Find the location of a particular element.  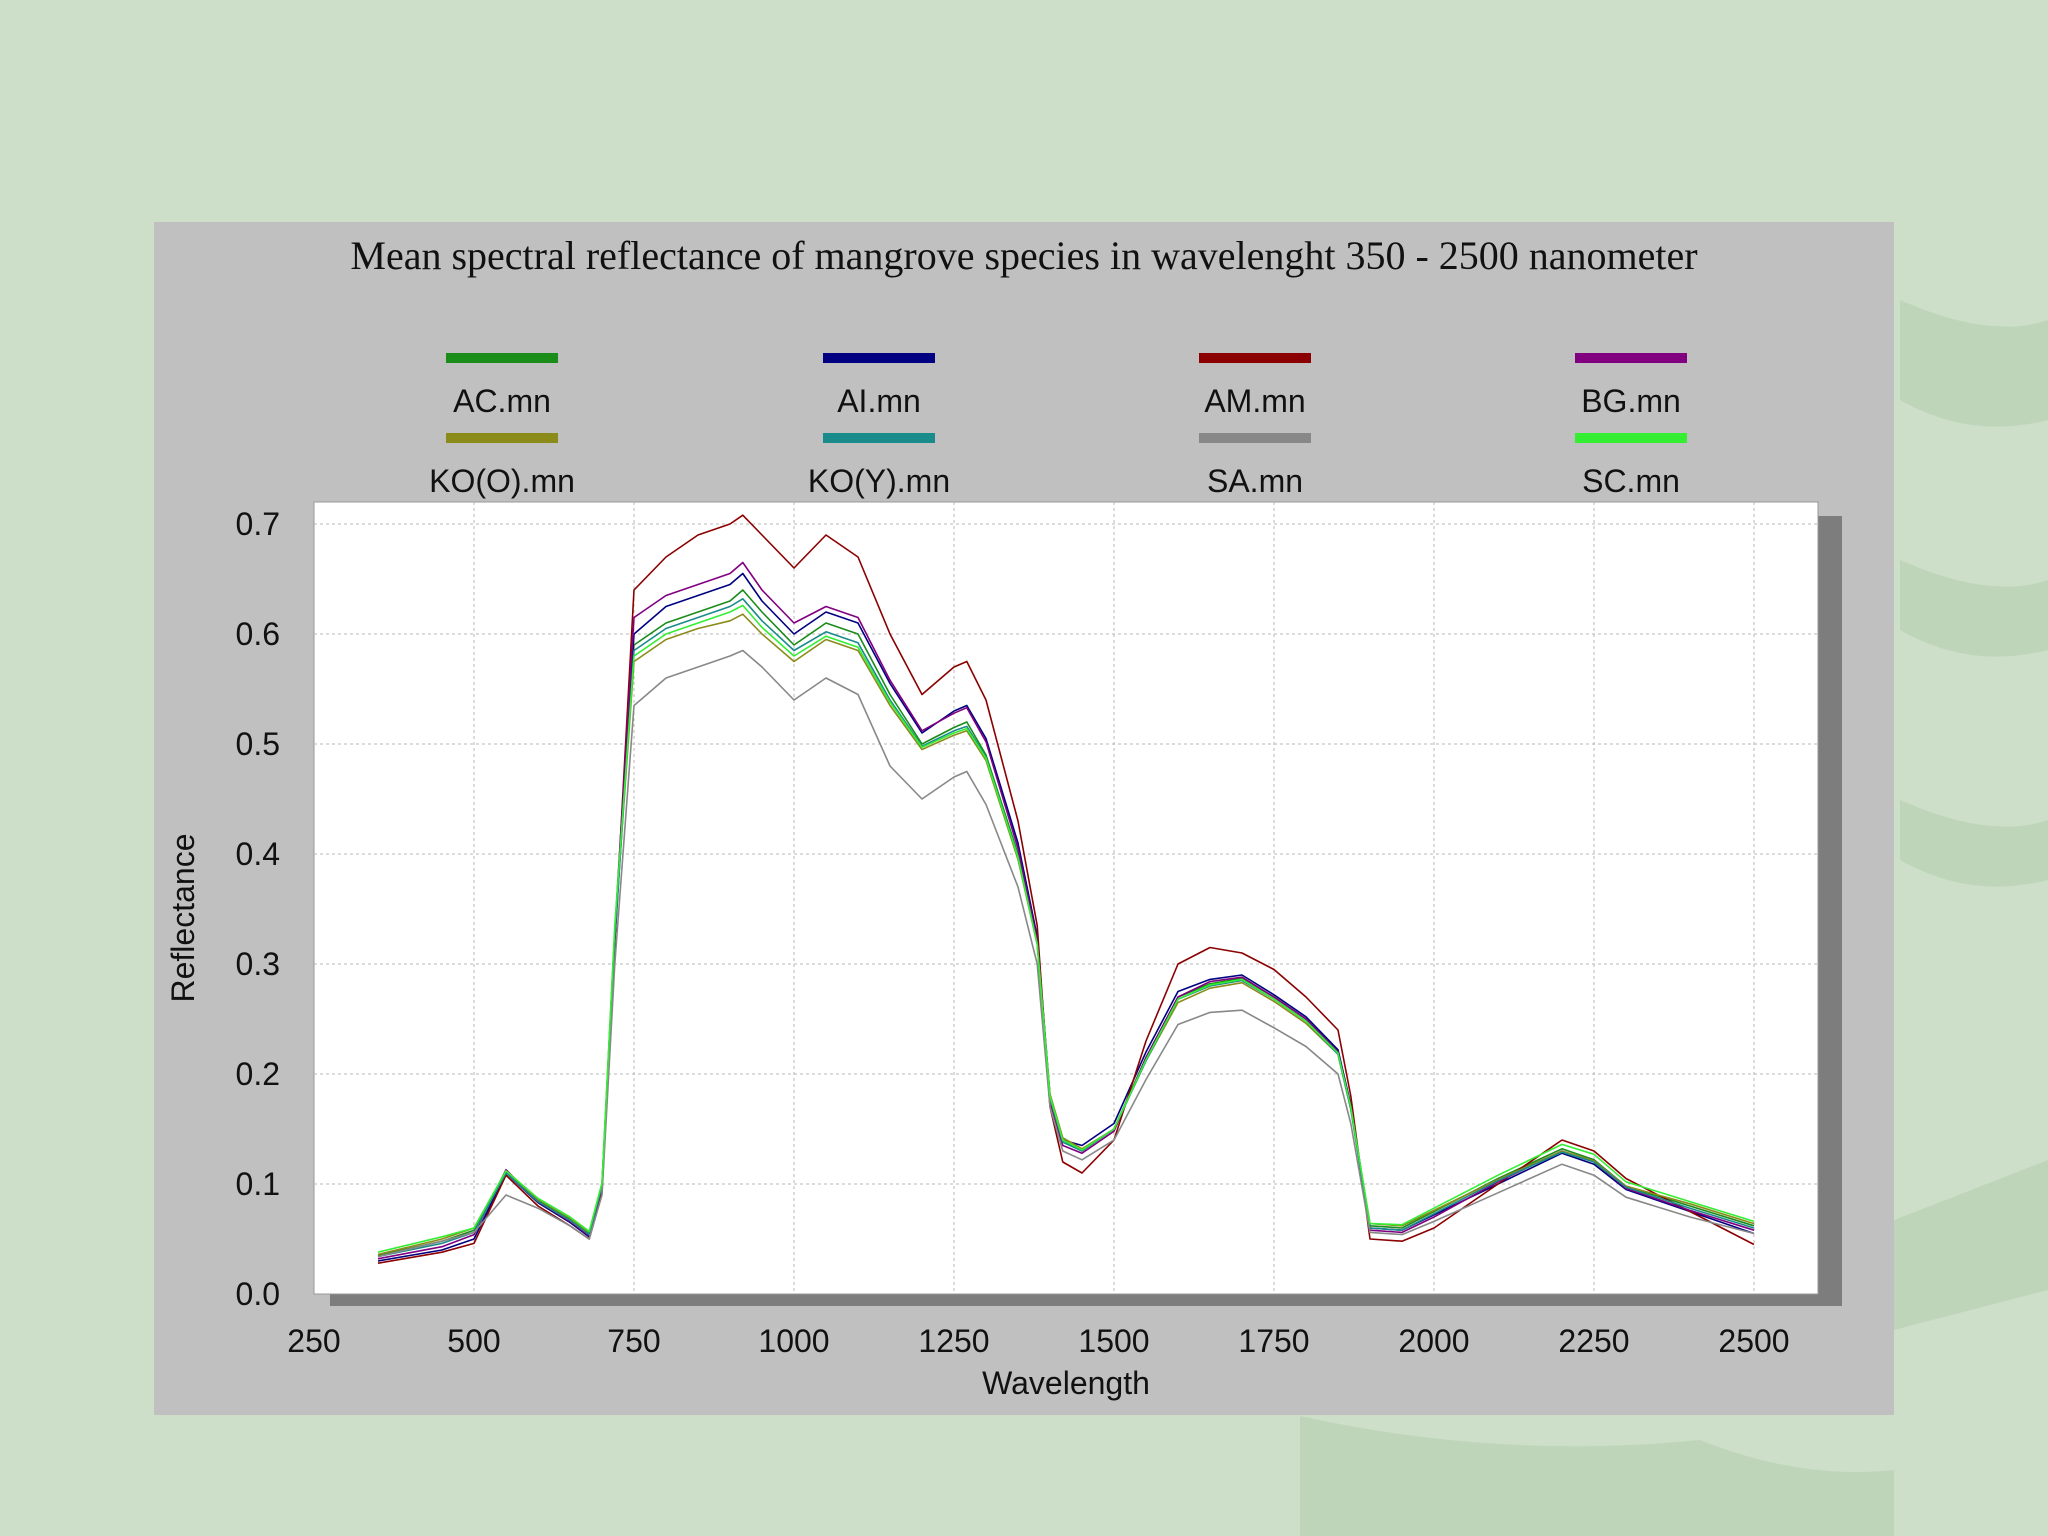

y-tick-label: 0.5 is located at coordinates (258, 744).